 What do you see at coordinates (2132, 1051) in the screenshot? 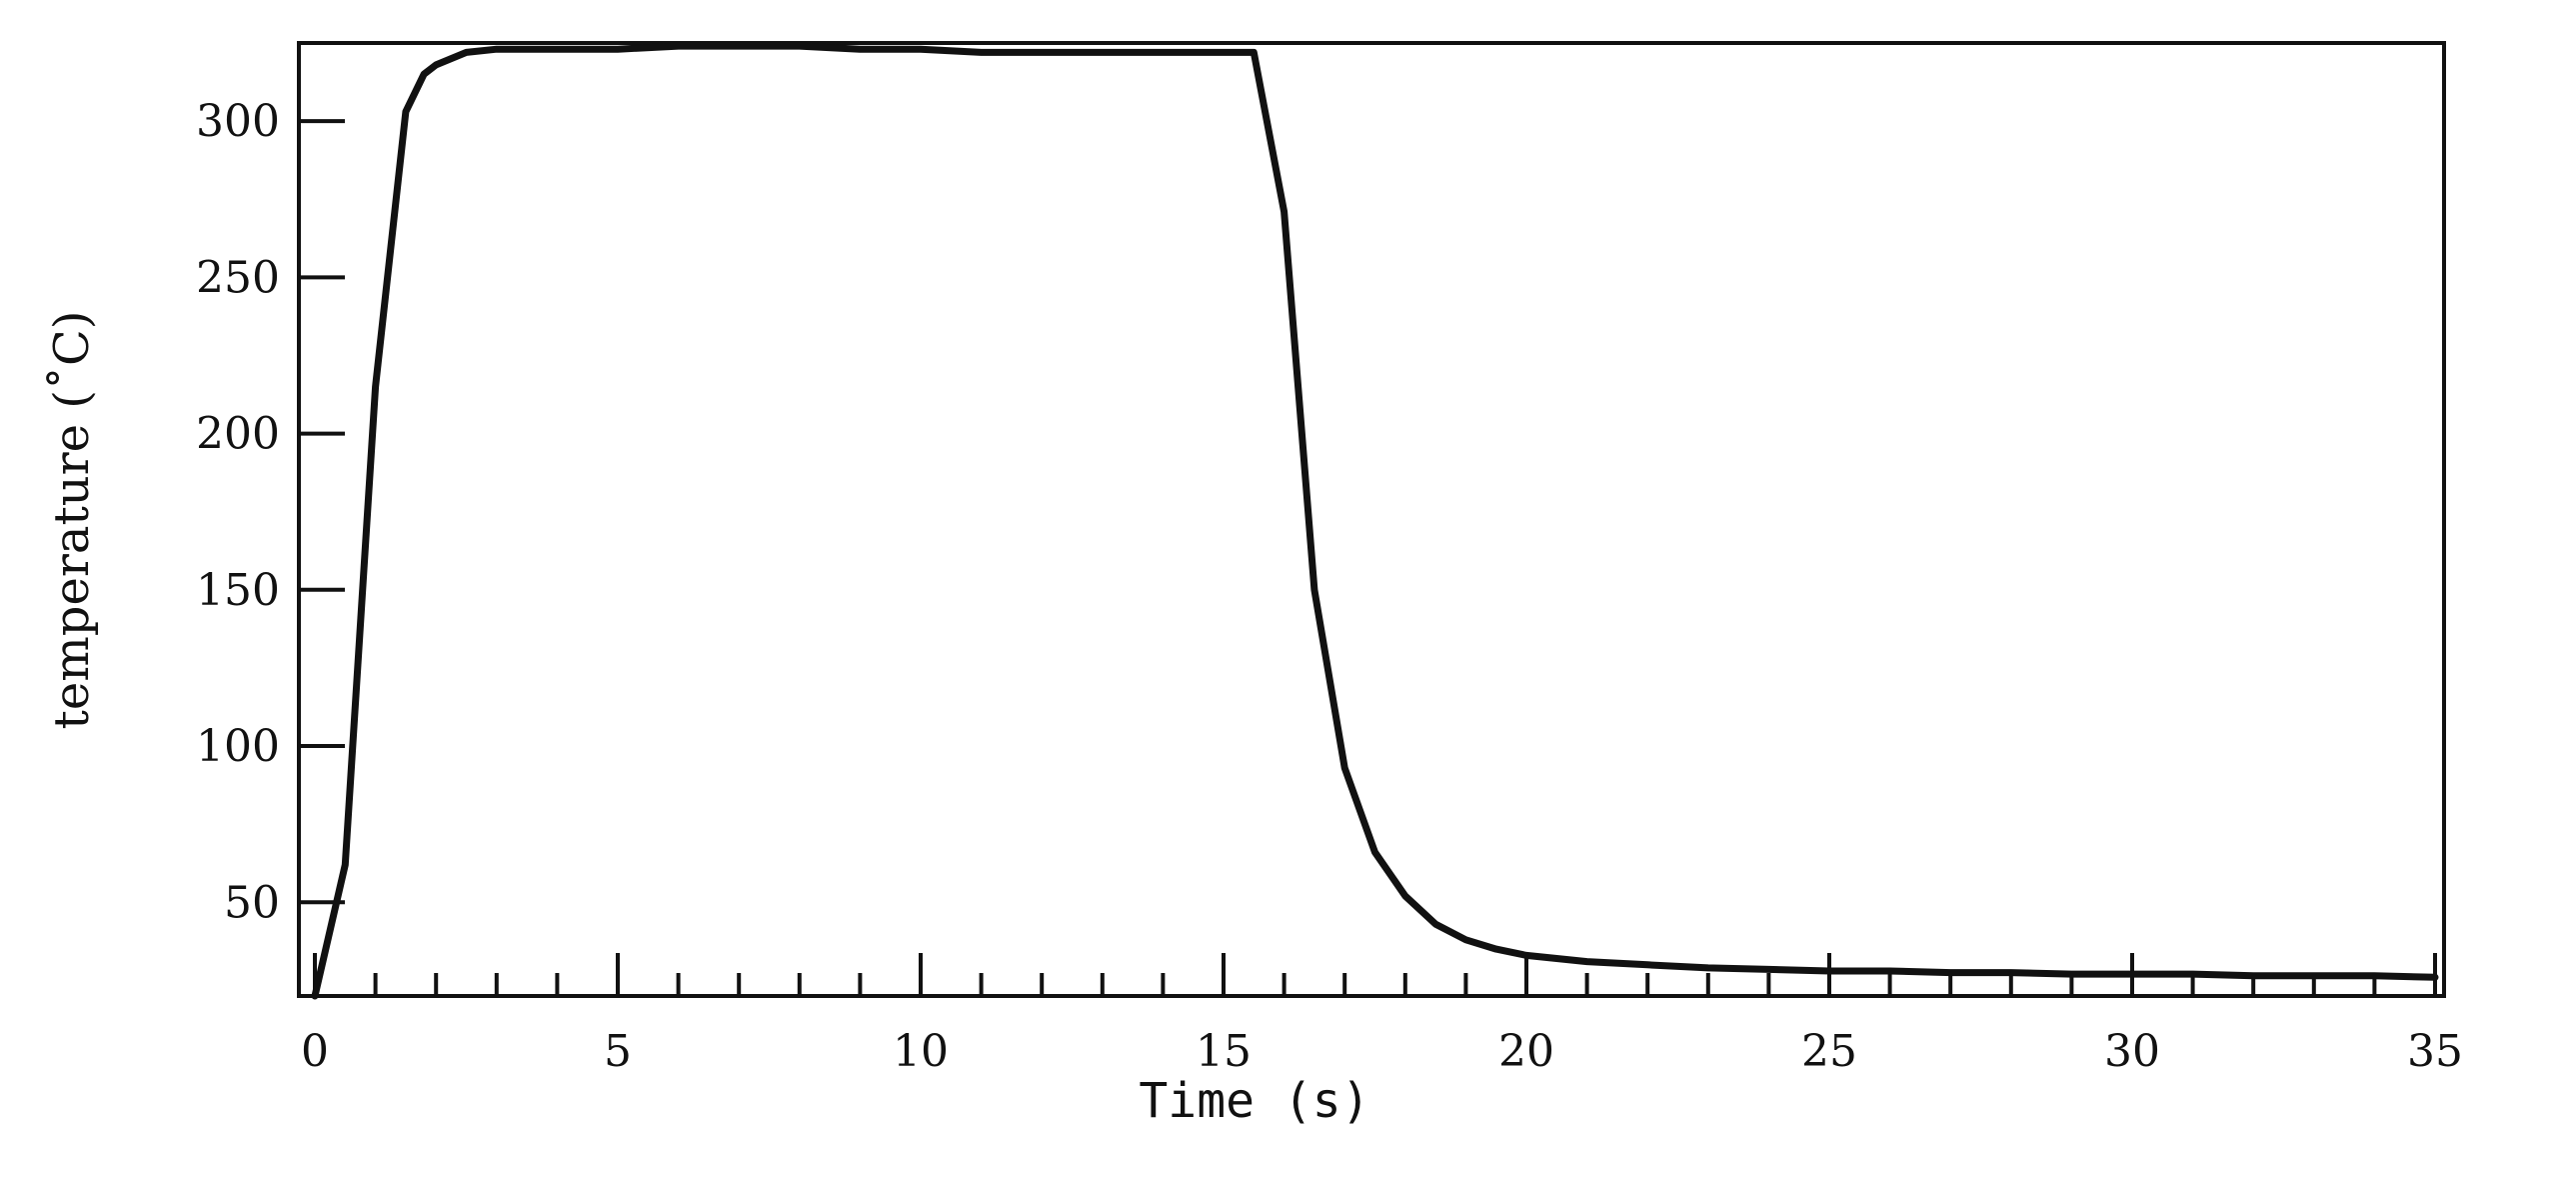
I see `x-tick-label: 30` at bounding box center [2132, 1051].